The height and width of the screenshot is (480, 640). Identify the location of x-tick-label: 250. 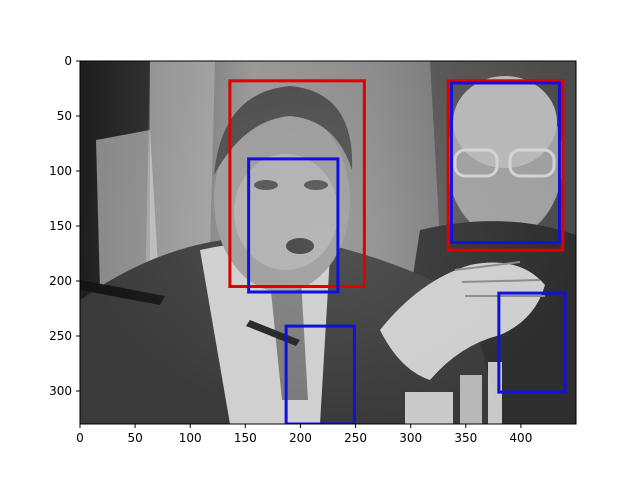
(355, 438).